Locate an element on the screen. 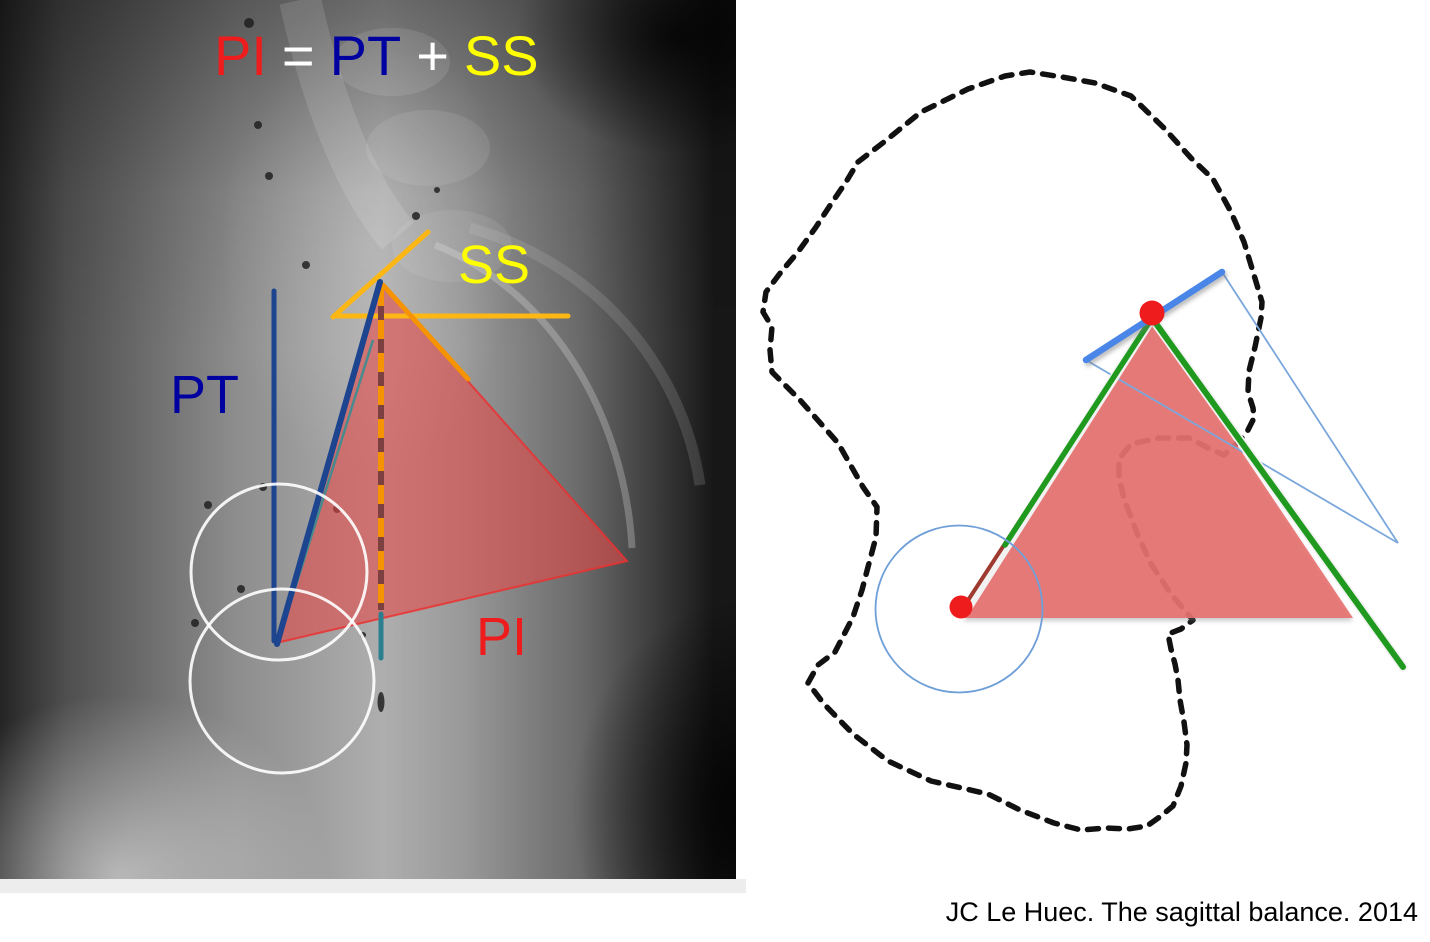 The width and height of the screenshot is (1430, 942). figure-caption: JC Le Huec. The sagittal balance. 2014 is located at coordinates (1181, 912).